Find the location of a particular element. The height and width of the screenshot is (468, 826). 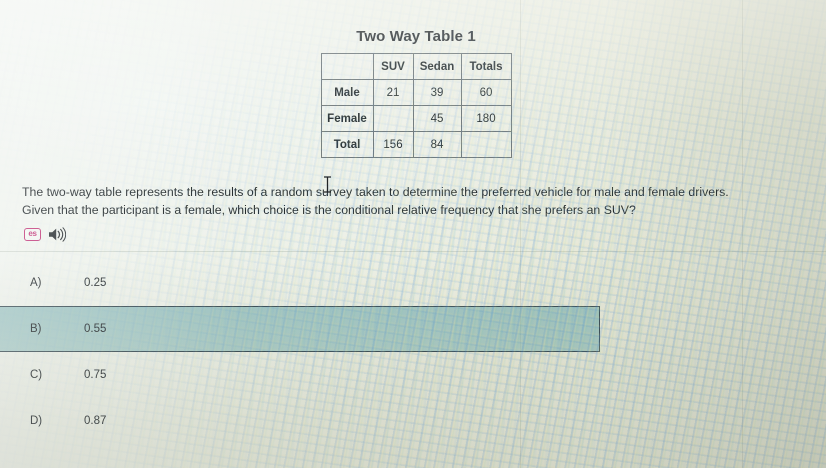

option-letter-c: C) is located at coordinates (36, 375).